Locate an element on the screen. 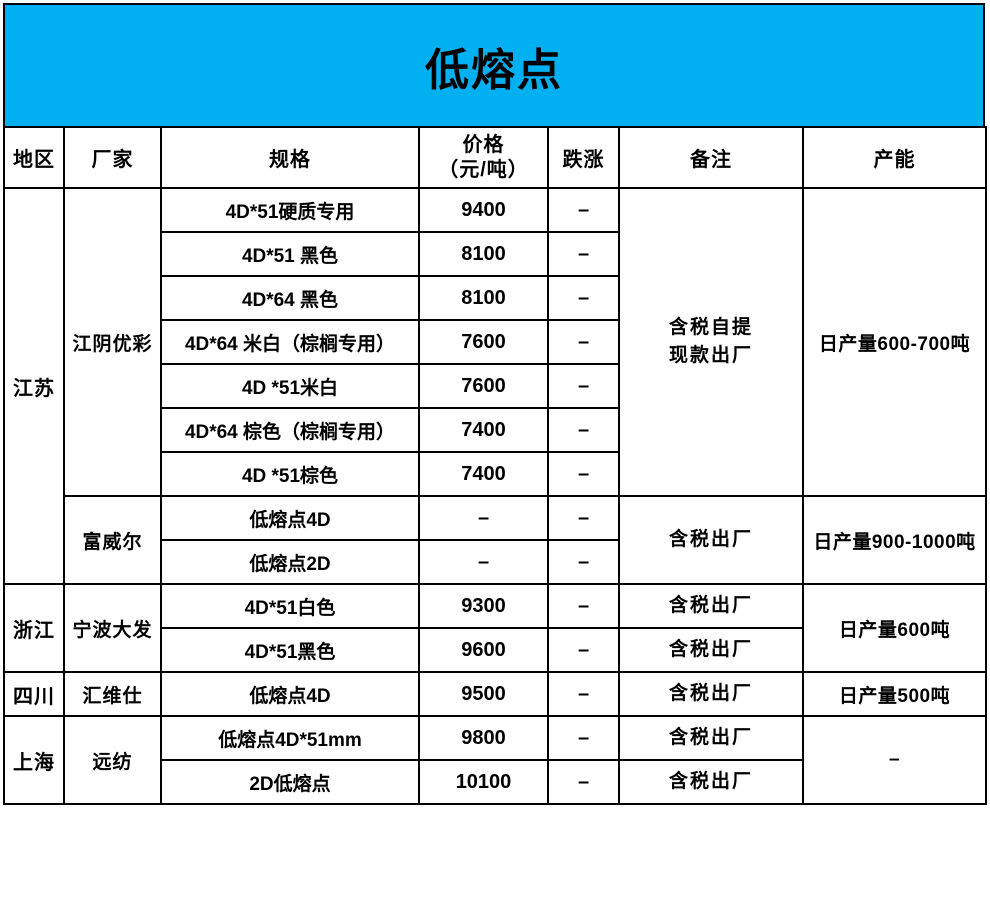 This screenshot has height=904, width=990. table-row: 4D*51 黑色 8100 – is located at coordinates (495, 254).